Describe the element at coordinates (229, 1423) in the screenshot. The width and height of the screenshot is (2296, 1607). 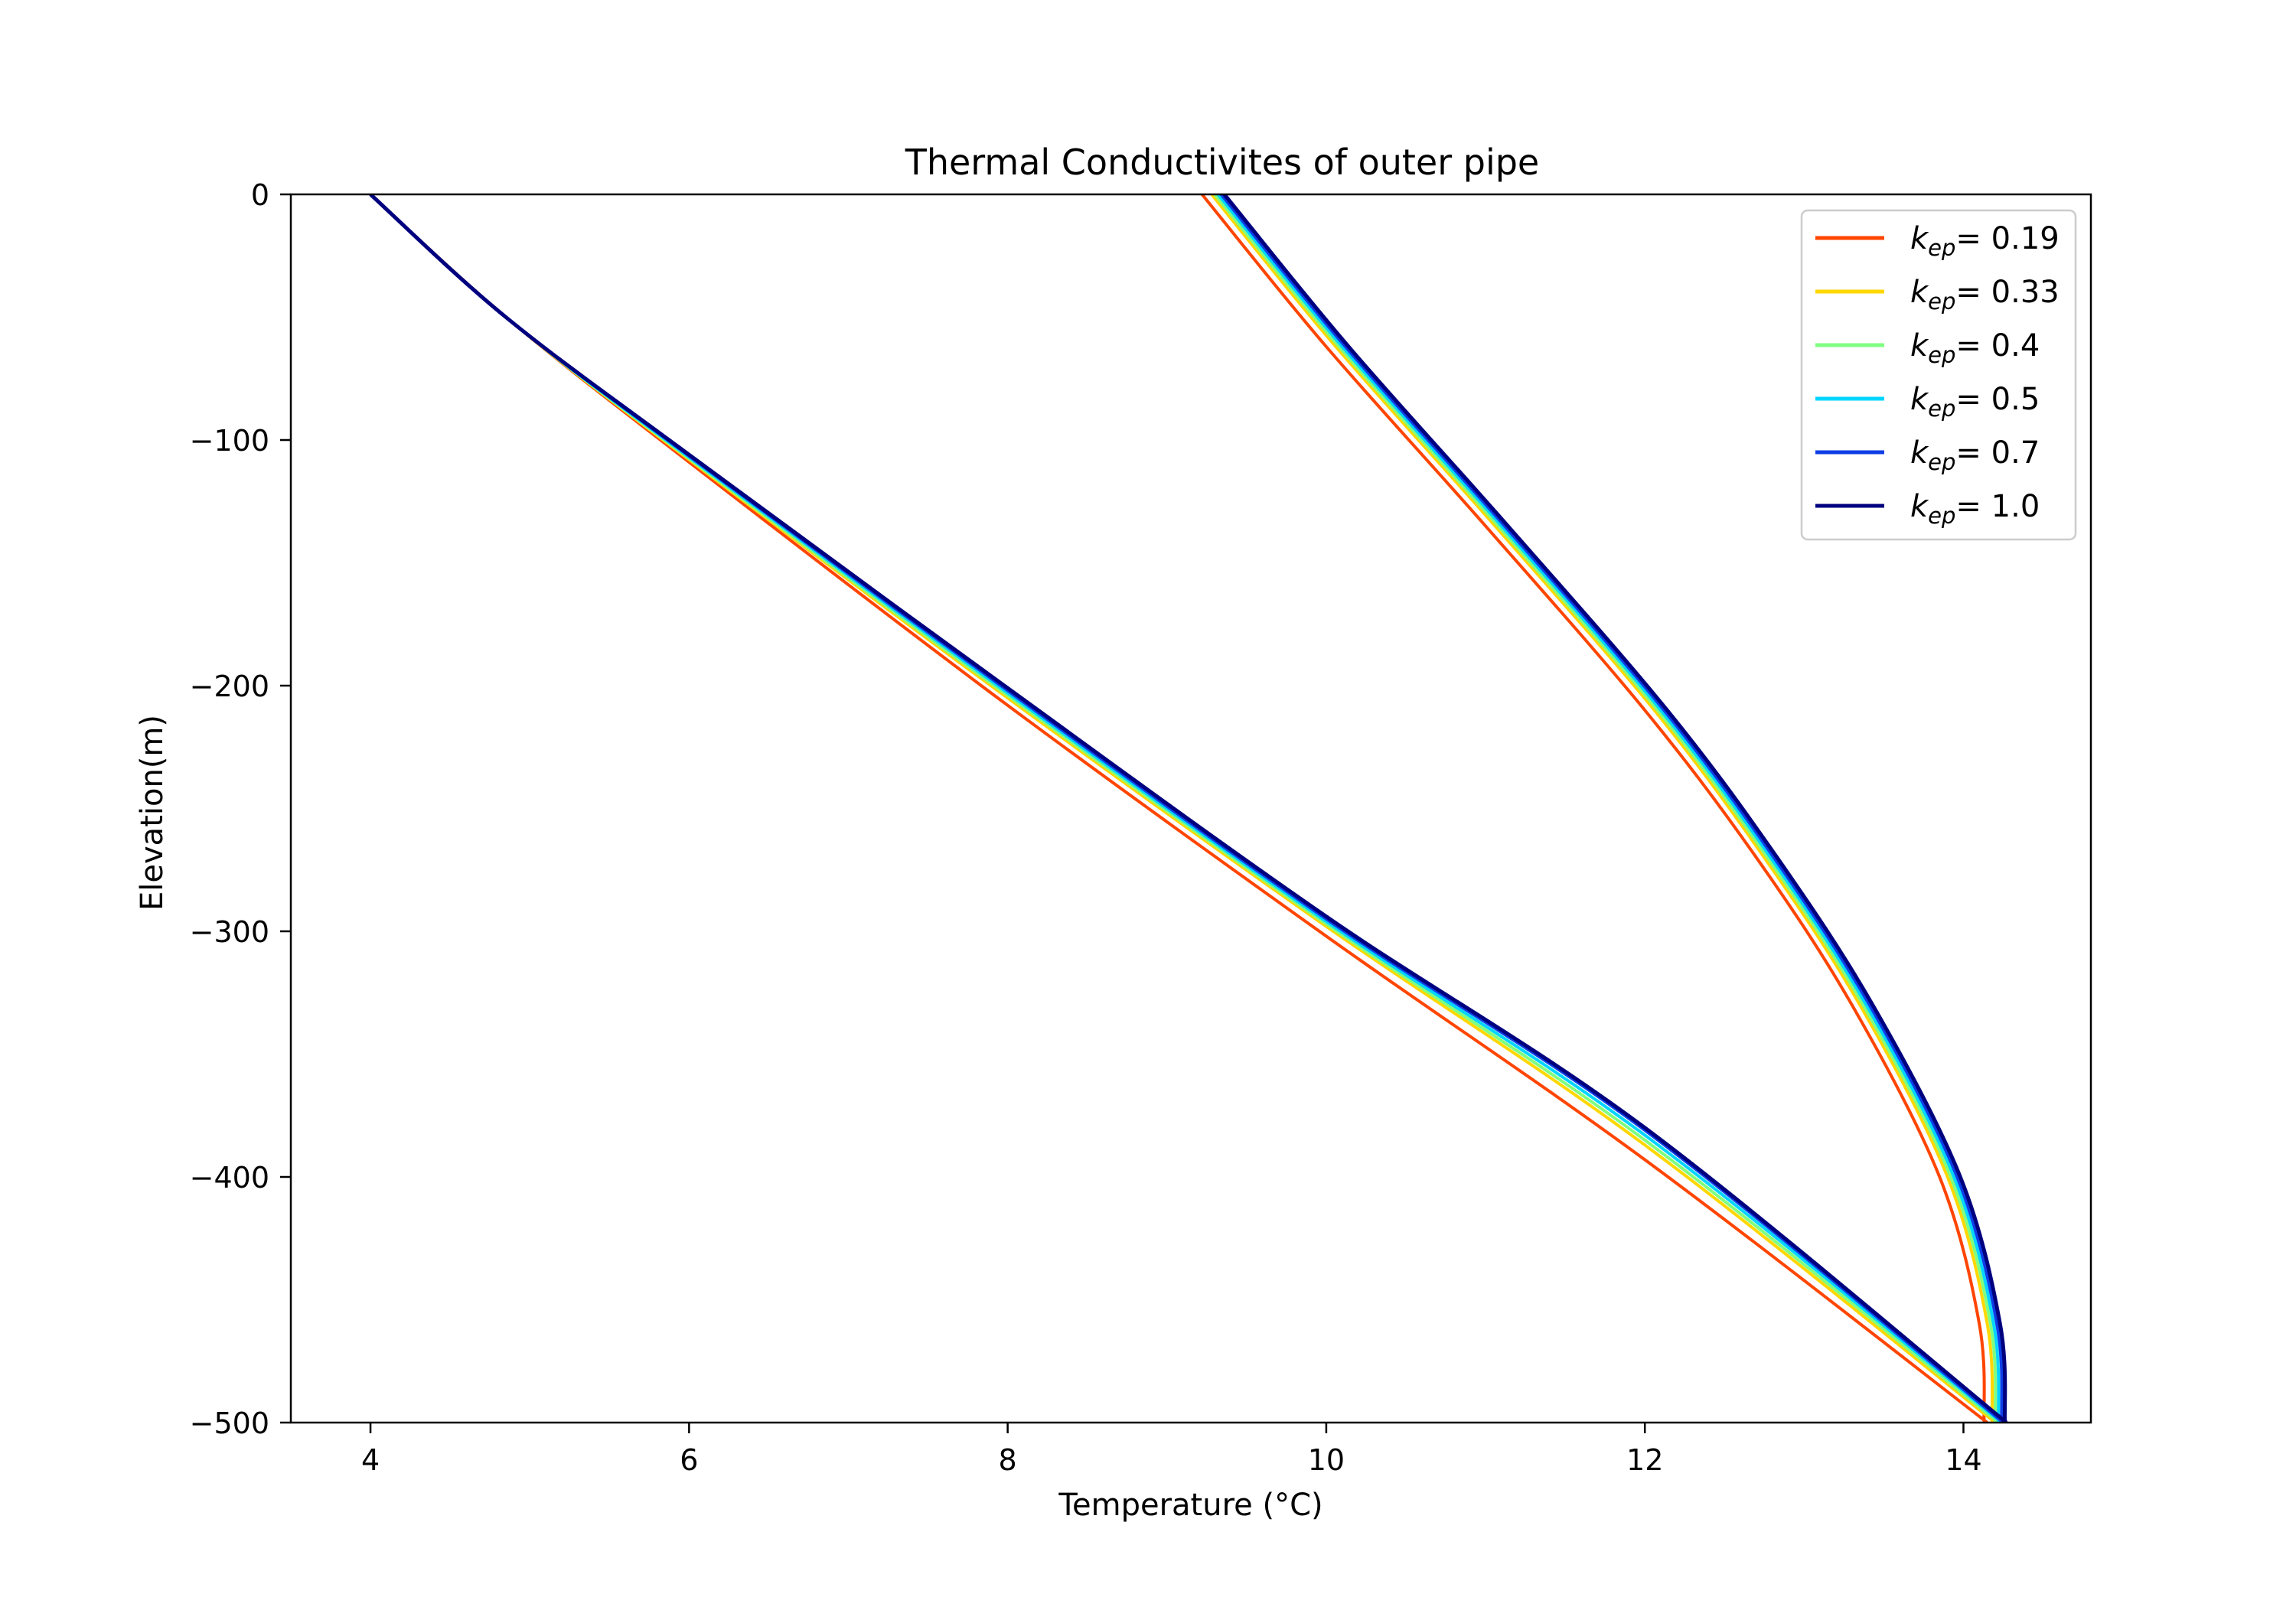
I see `y-tick-label: −500` at that location.